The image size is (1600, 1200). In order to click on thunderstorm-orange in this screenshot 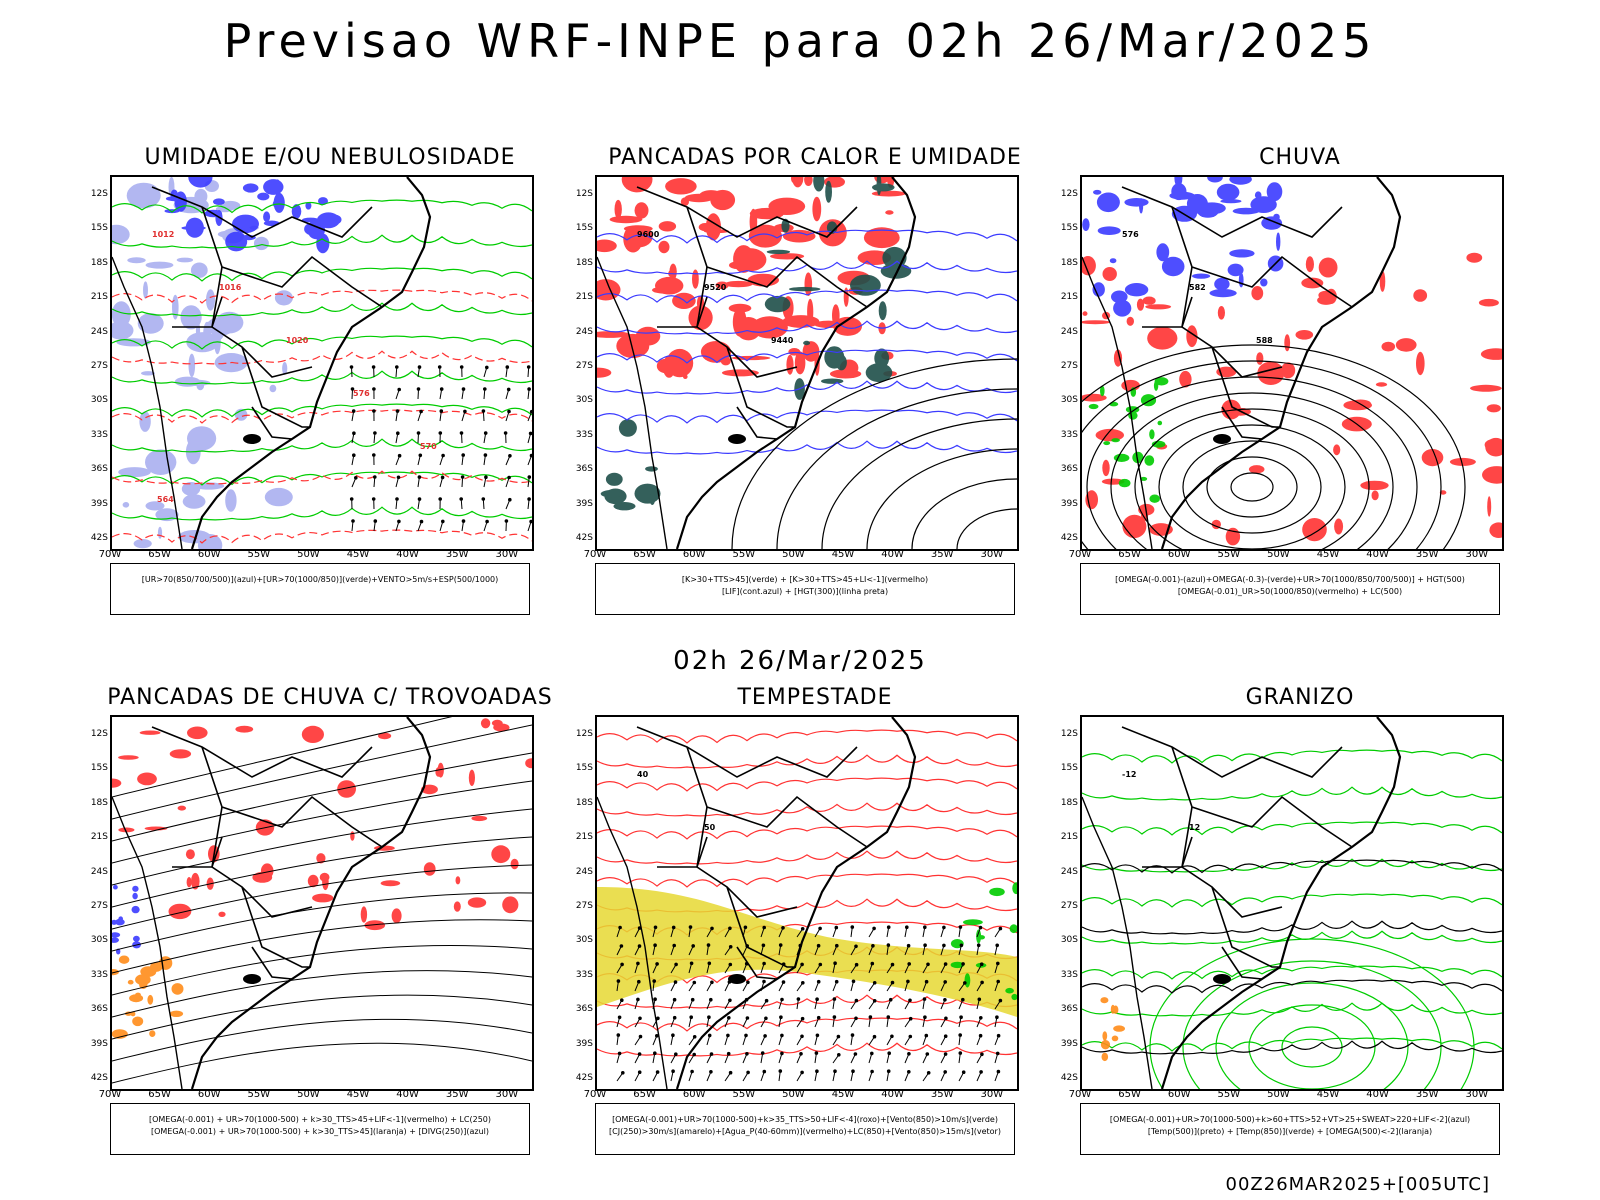, I will do `click(148, 997)`.